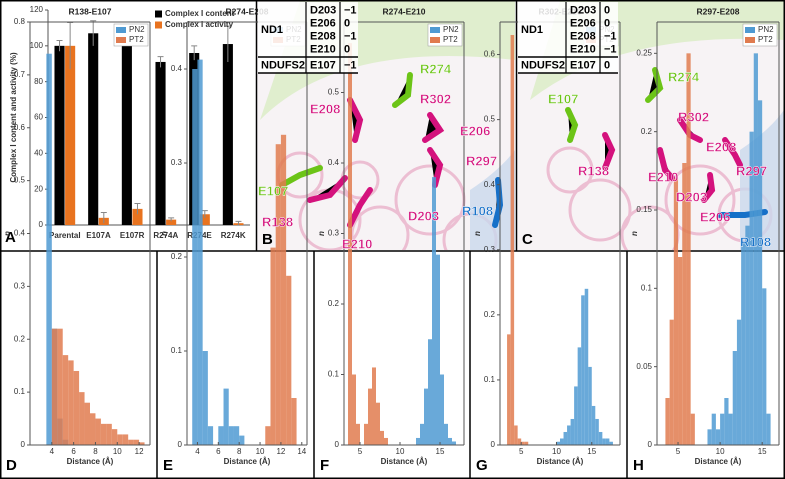 The width and height of the screenshot is (785, 479). I want to click on panel-letter: H, so click(638, 465).